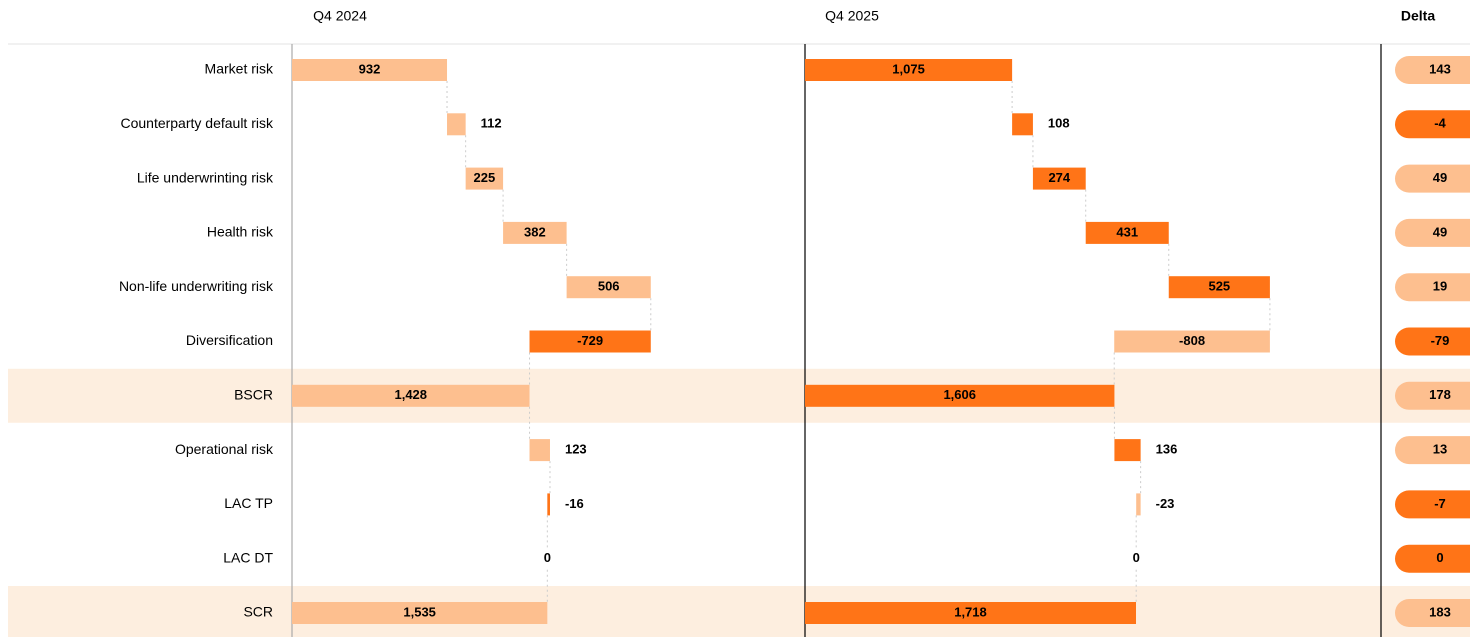  I want to click on delta-label: 183, so click(1440, 611).